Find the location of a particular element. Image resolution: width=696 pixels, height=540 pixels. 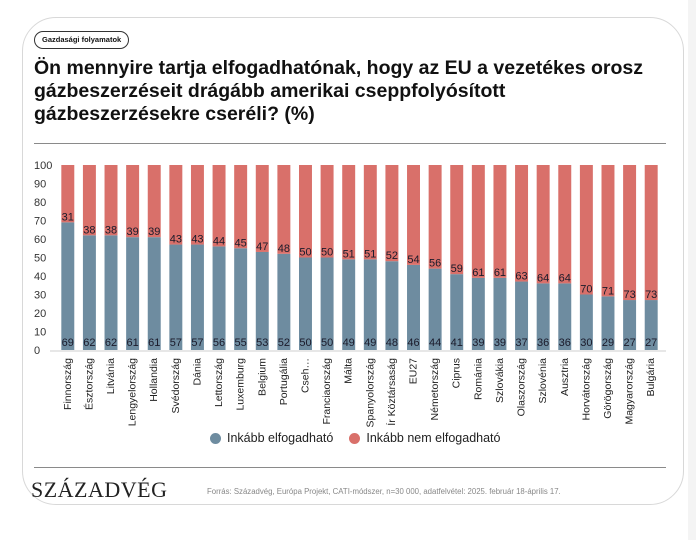

data-label-accept: 48 is located at coordinates (392, 343).